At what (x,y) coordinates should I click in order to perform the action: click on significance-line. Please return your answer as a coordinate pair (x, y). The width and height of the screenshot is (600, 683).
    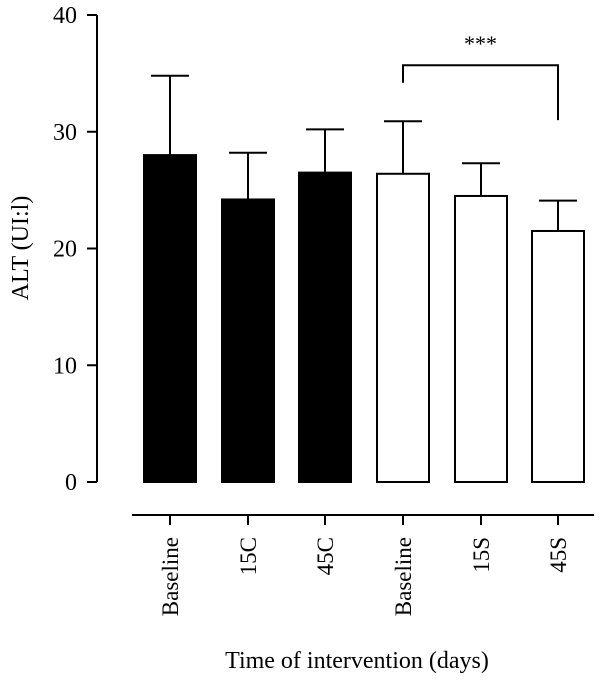
    Looking at the image, I should click on (480, 92).